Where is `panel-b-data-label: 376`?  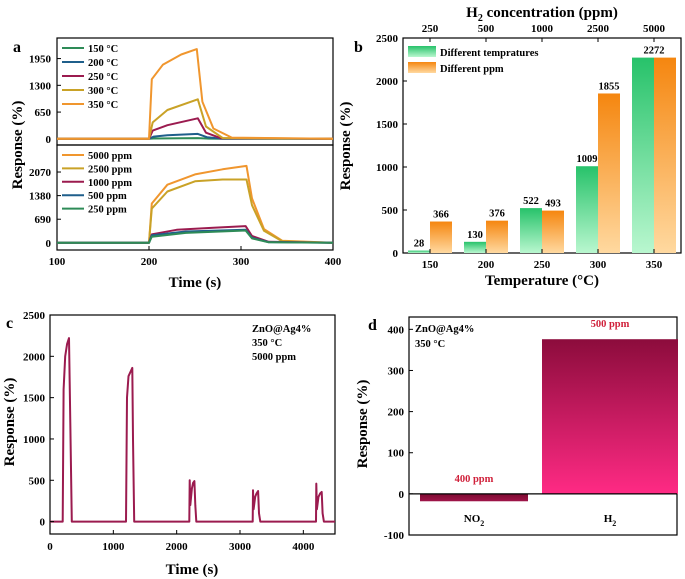 panel-b-data-label: 376 is located at coordinates (497, 214).